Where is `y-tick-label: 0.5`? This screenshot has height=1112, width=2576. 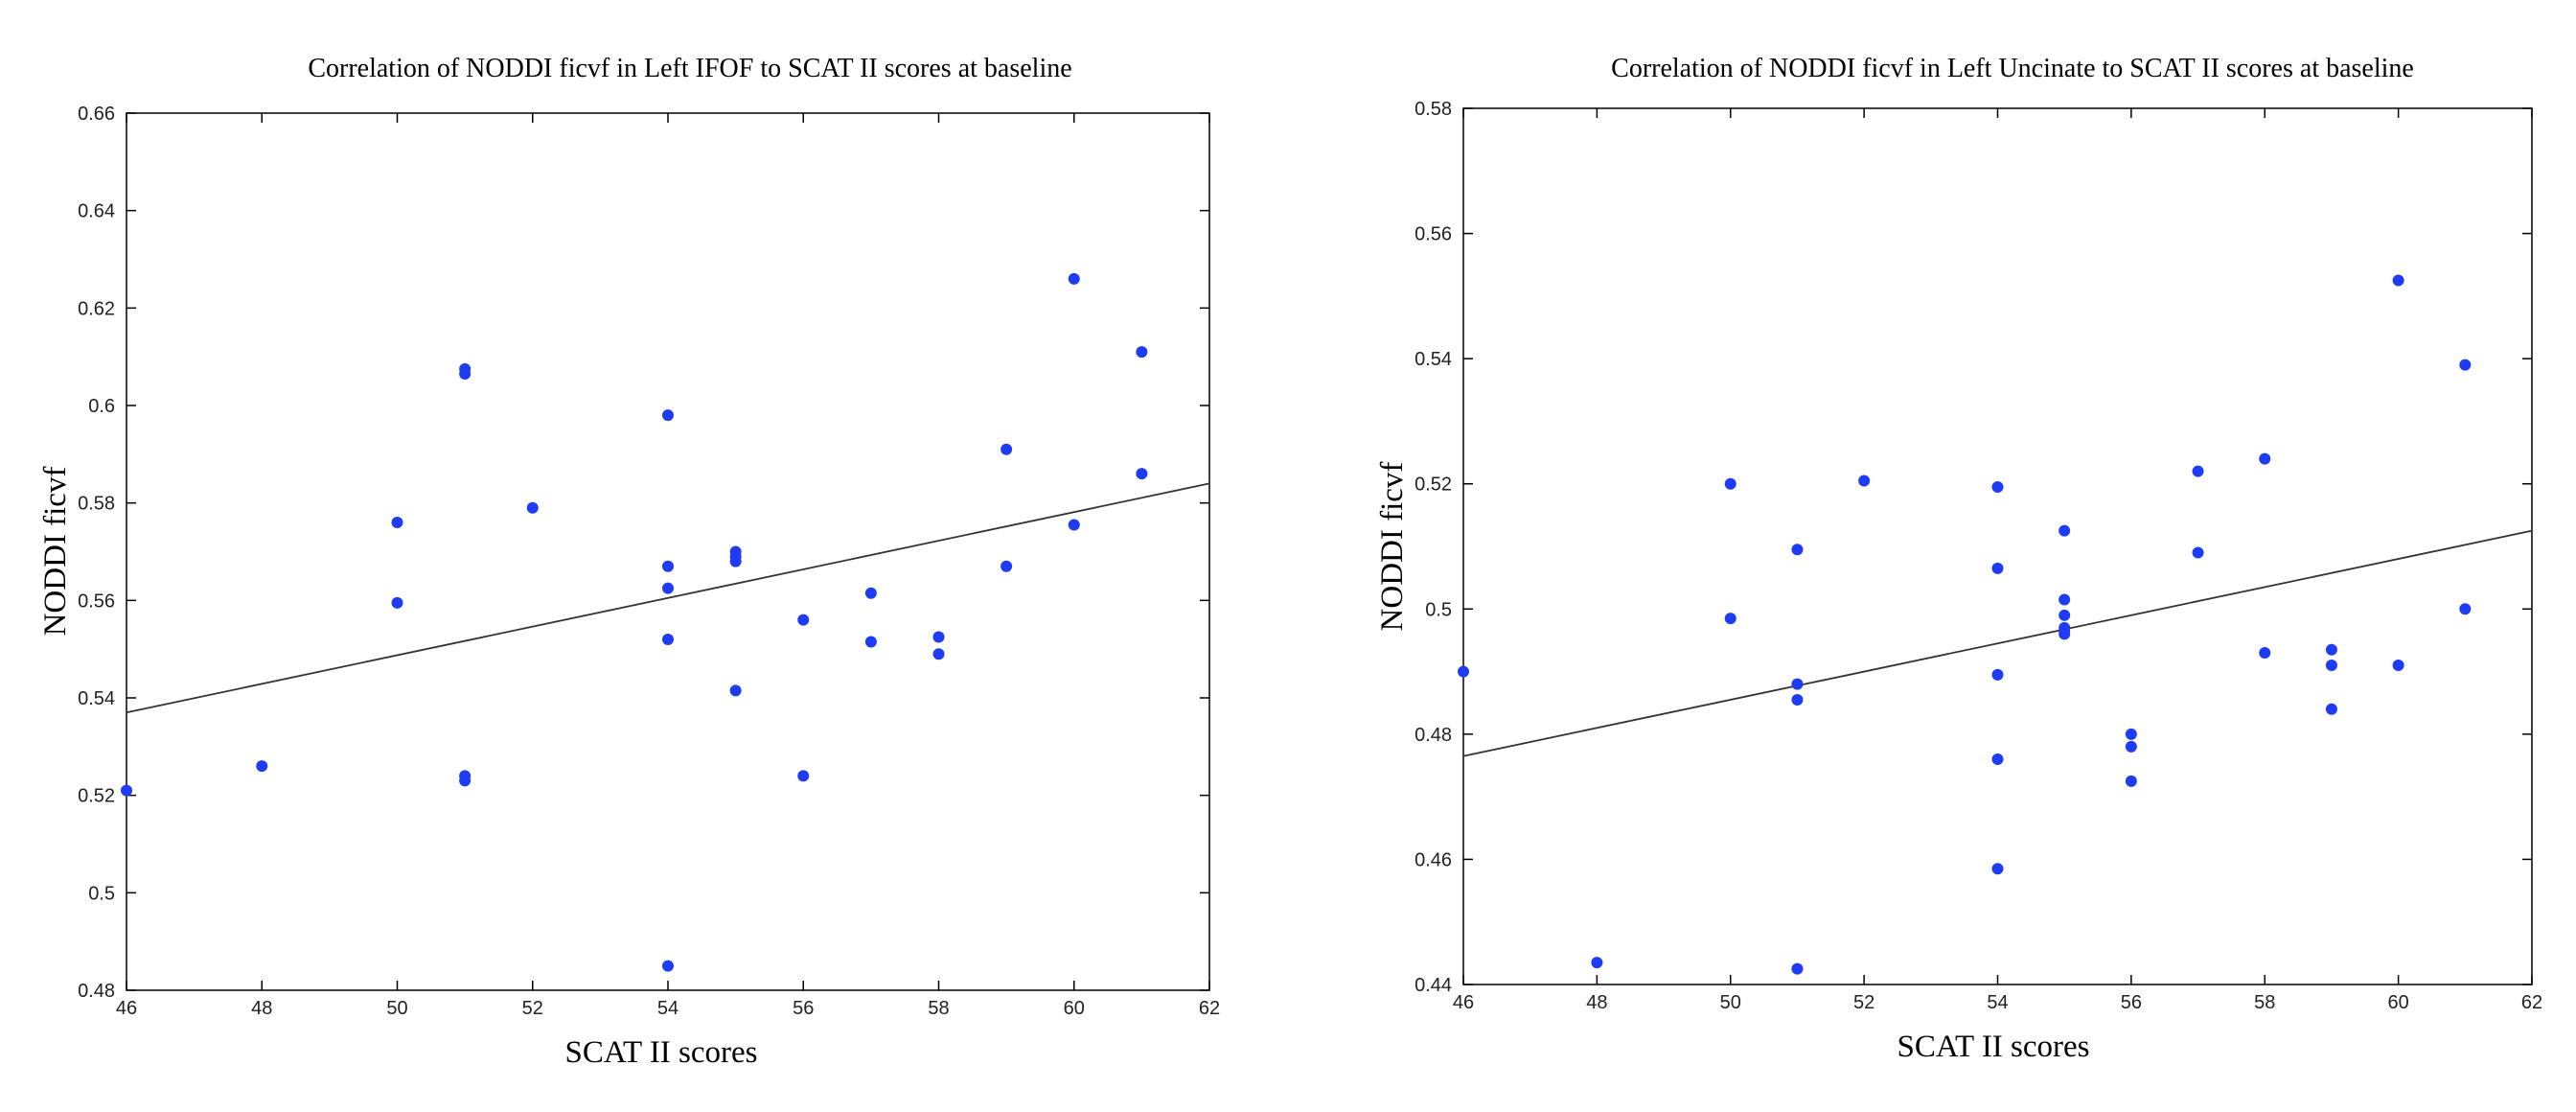 y-tick-label: 0.5 is located at coordinates (101, 893).